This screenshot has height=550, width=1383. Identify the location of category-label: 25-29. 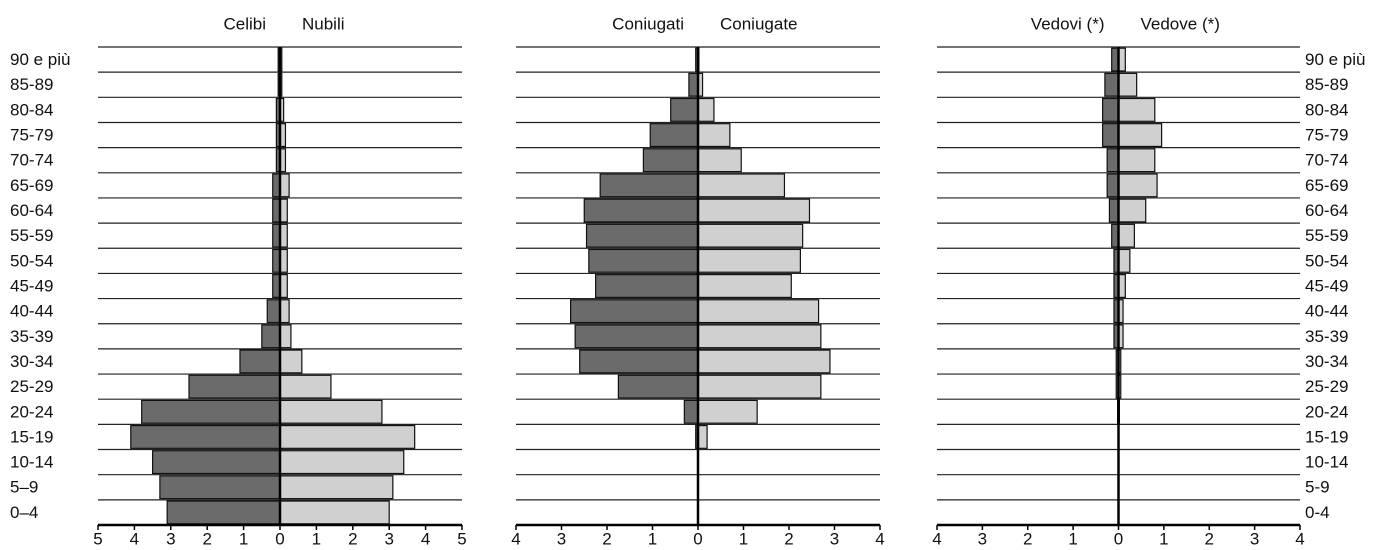
(1326, 386).